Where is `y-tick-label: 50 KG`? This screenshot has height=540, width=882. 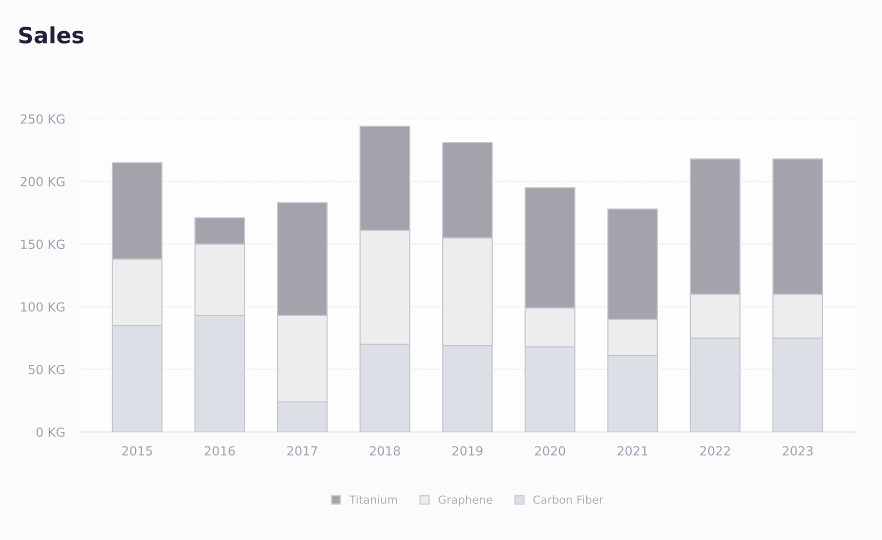
y-tick-label: 50 KG is located at coordinates (46, 369).